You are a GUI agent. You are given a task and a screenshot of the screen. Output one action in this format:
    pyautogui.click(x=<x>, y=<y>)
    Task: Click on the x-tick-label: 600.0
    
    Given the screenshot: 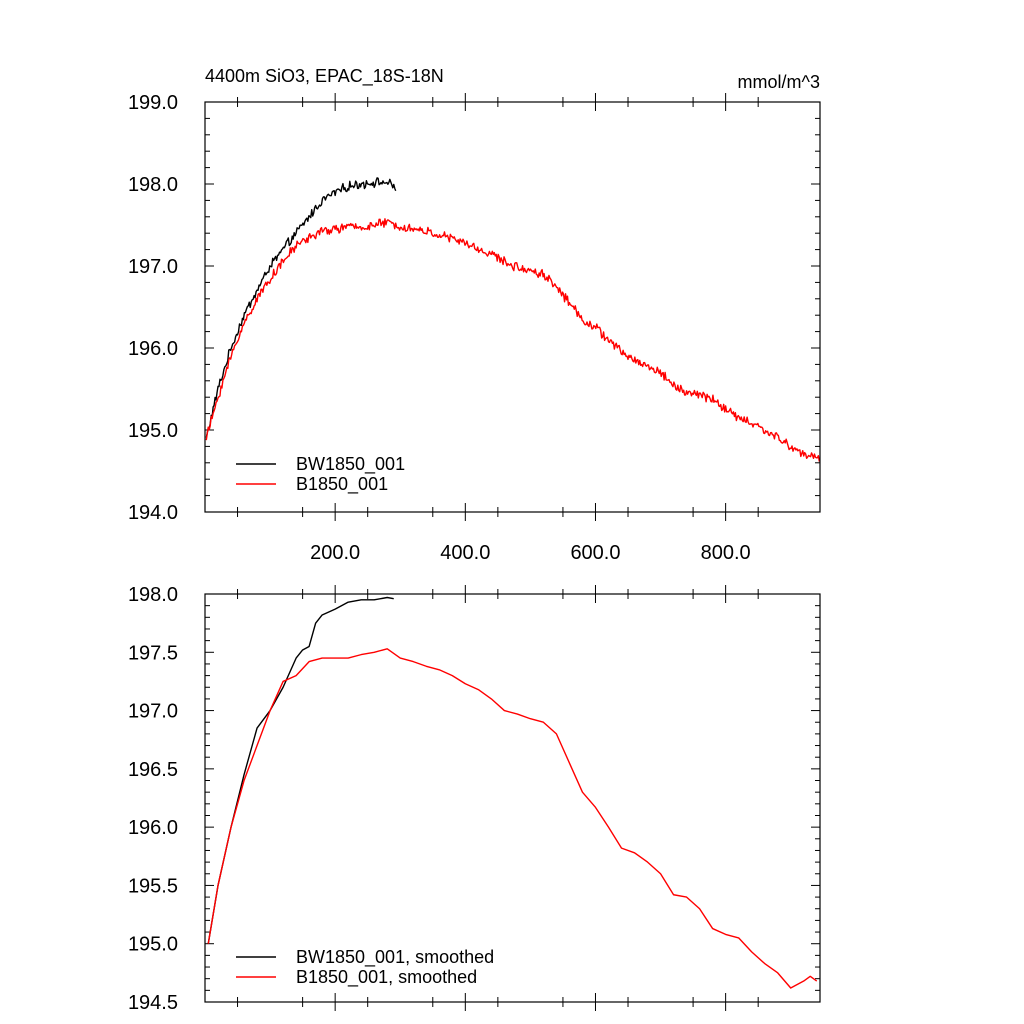 What is the action you would take?
    pyautogui.click(x=595, y=553)
    